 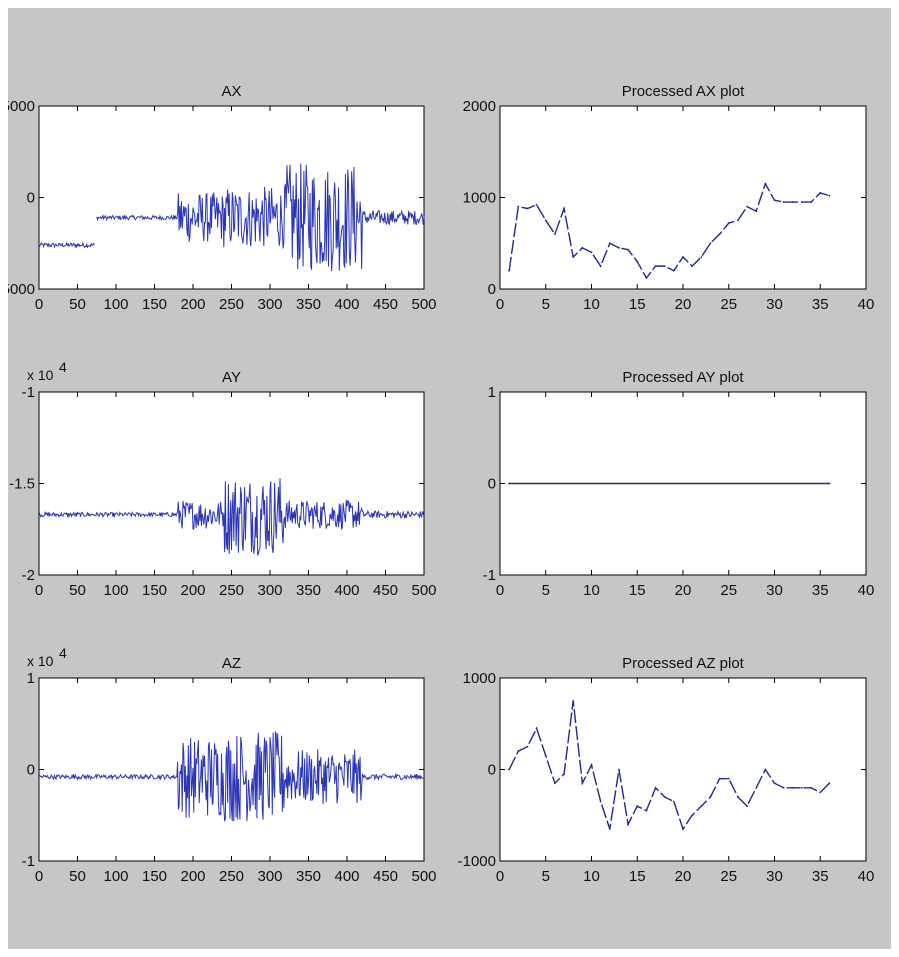 What do you see at coordinates (683, 377) in the screenshot?
I see `subplot-title: Processed AY plot` at bounding box center [683, 377].